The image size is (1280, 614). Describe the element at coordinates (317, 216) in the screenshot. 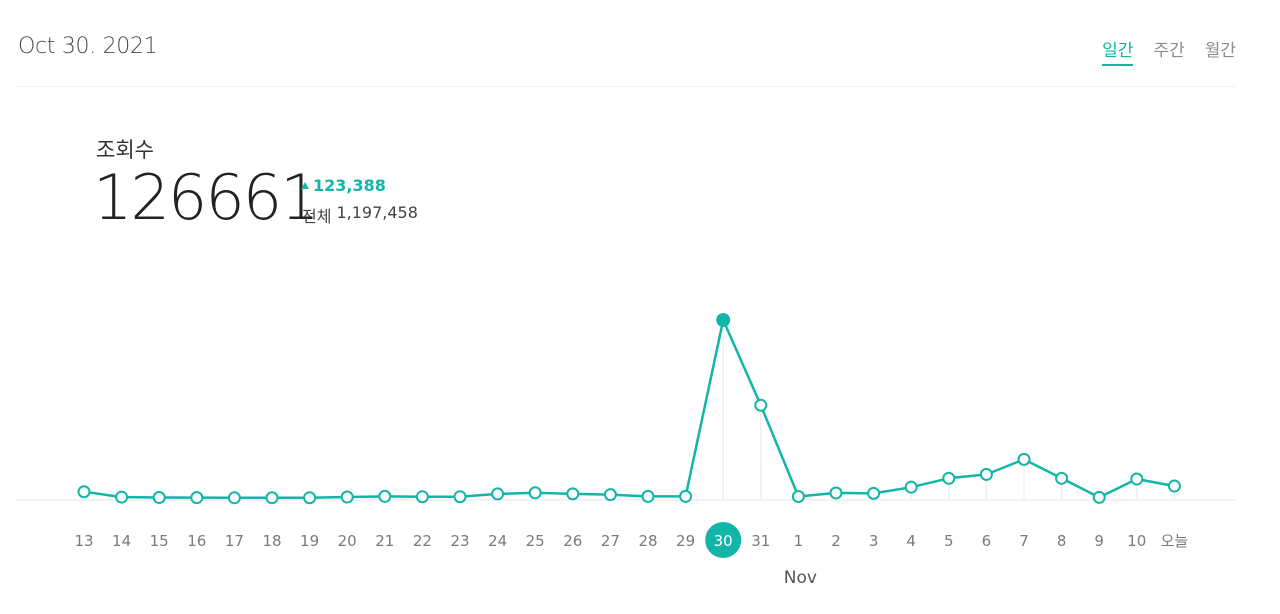

I see `metric-total-label: 전체` at that location.